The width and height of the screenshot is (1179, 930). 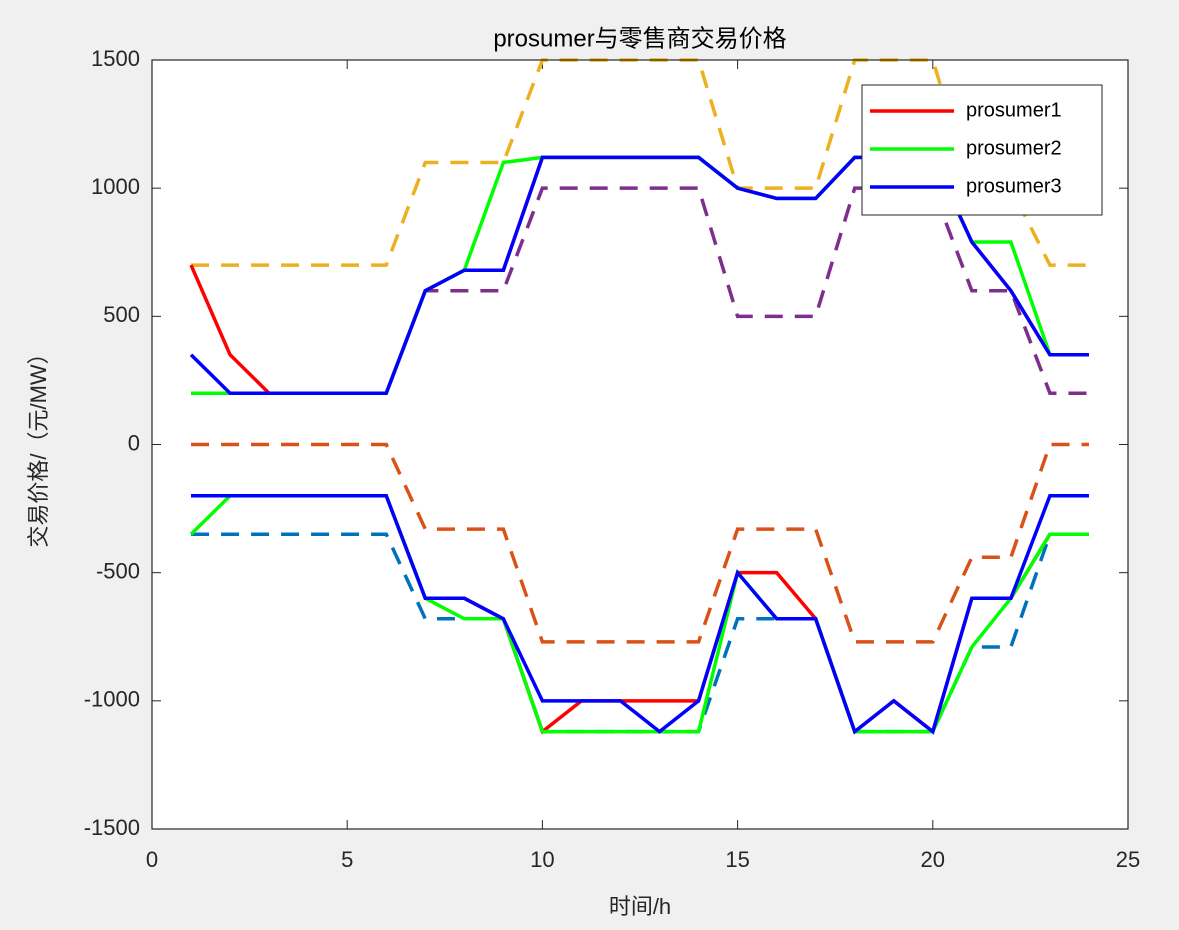 I want to click on y-tick-label: 1000, so click(x=115, y=186).